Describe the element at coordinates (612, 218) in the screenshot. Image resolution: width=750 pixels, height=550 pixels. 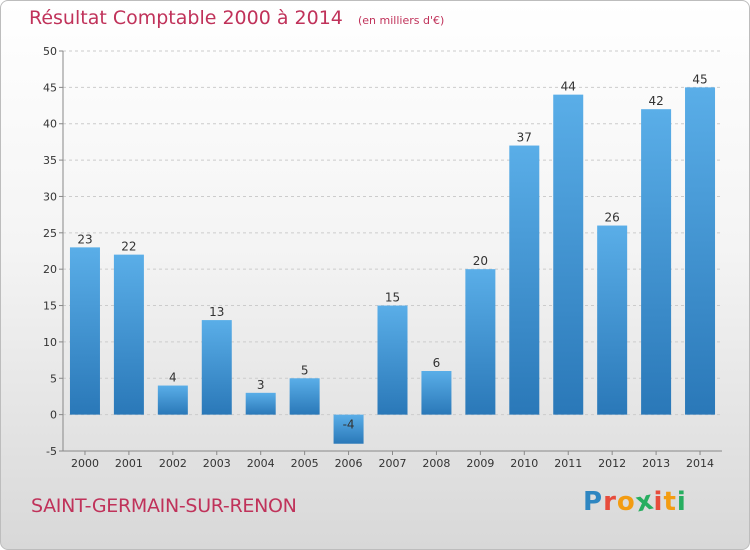
I see `value-label: 26` at that location.